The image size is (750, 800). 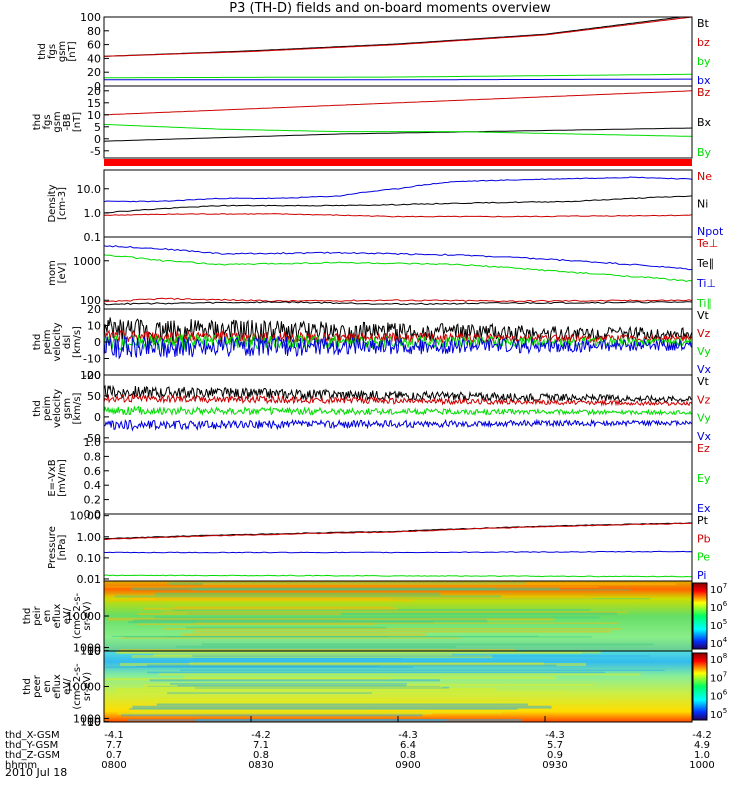 I want to click on p9-spectrogram, so click(x=398, y=616).